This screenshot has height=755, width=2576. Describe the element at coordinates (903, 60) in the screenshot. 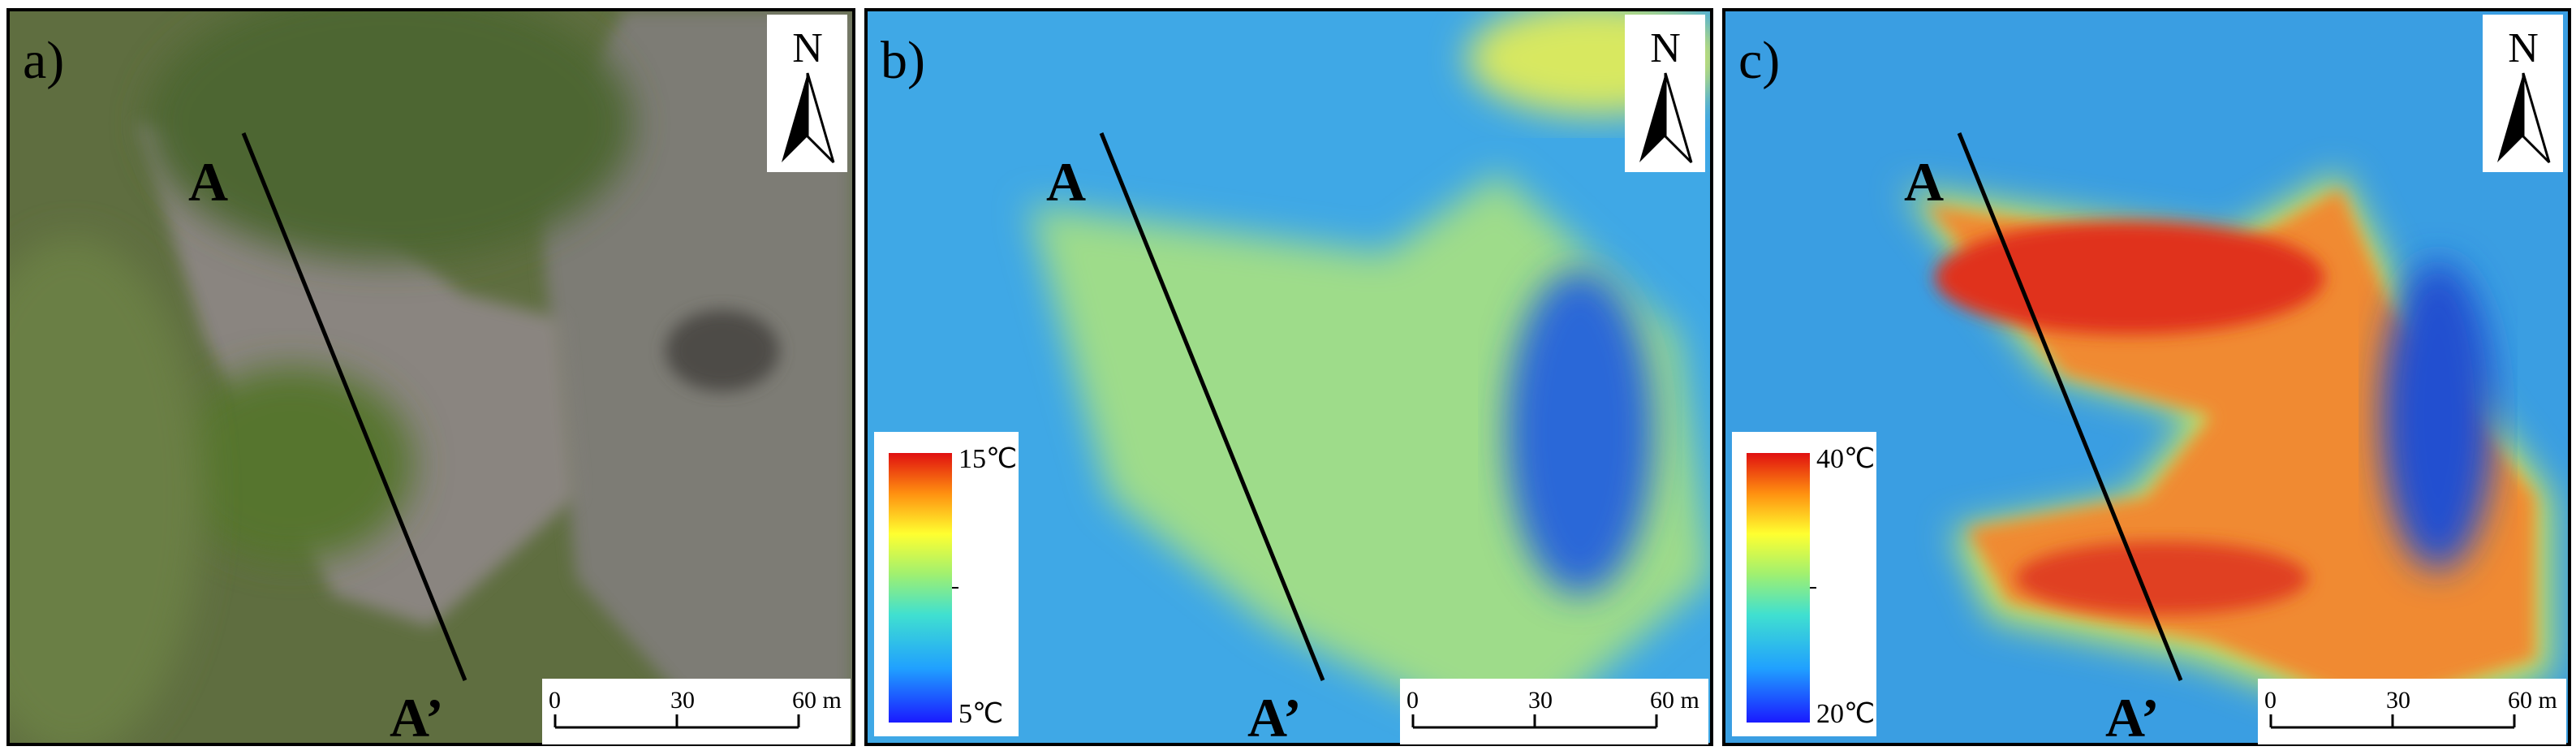

I see `panel-label: b)` at that location.